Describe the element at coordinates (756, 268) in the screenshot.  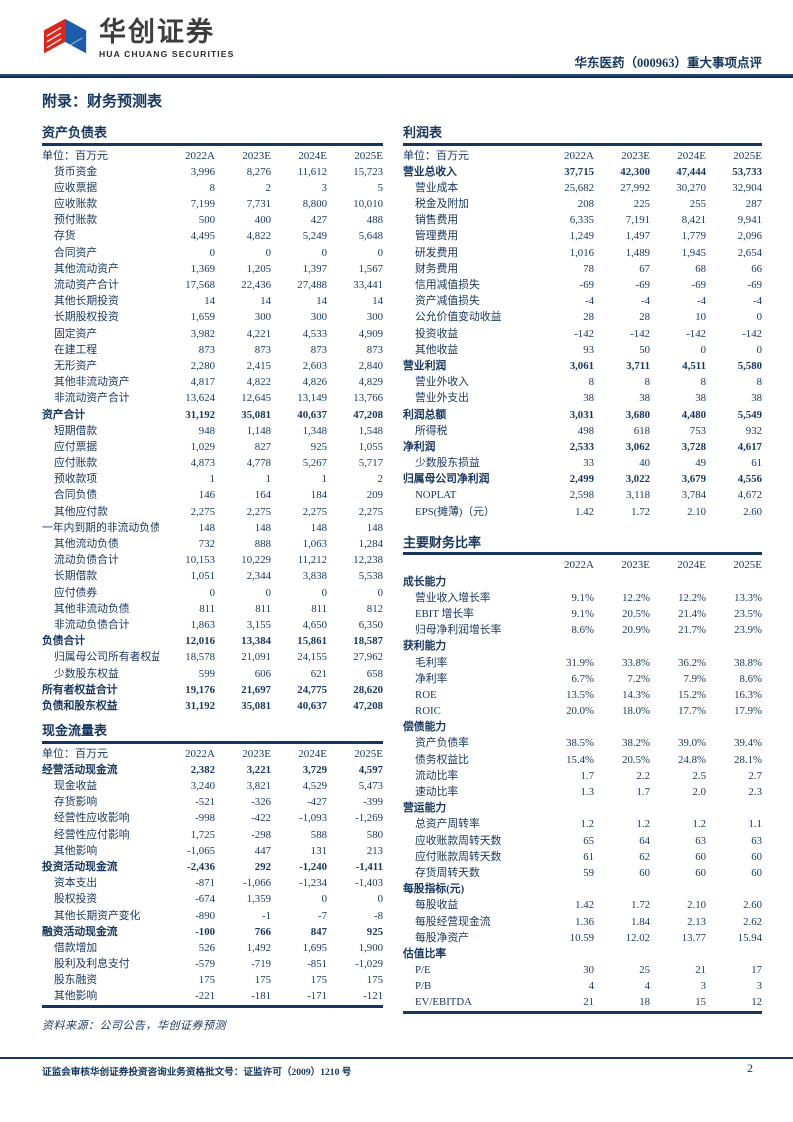
I see `row-value: 66` at that location.